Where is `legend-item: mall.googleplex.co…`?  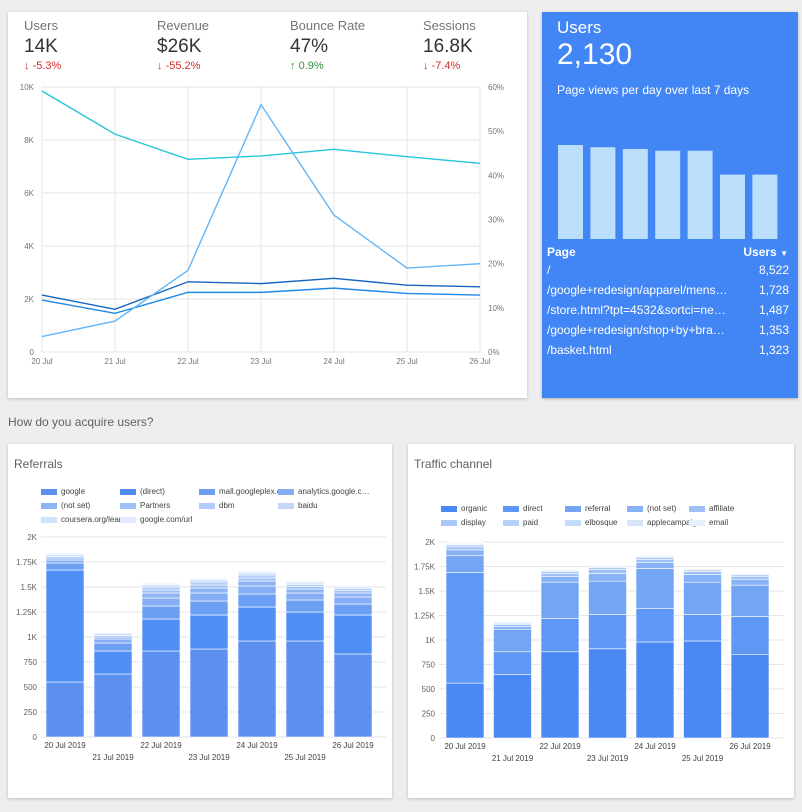
legend-item: mall.googleplex.co… is located at coordinates (246, 491).